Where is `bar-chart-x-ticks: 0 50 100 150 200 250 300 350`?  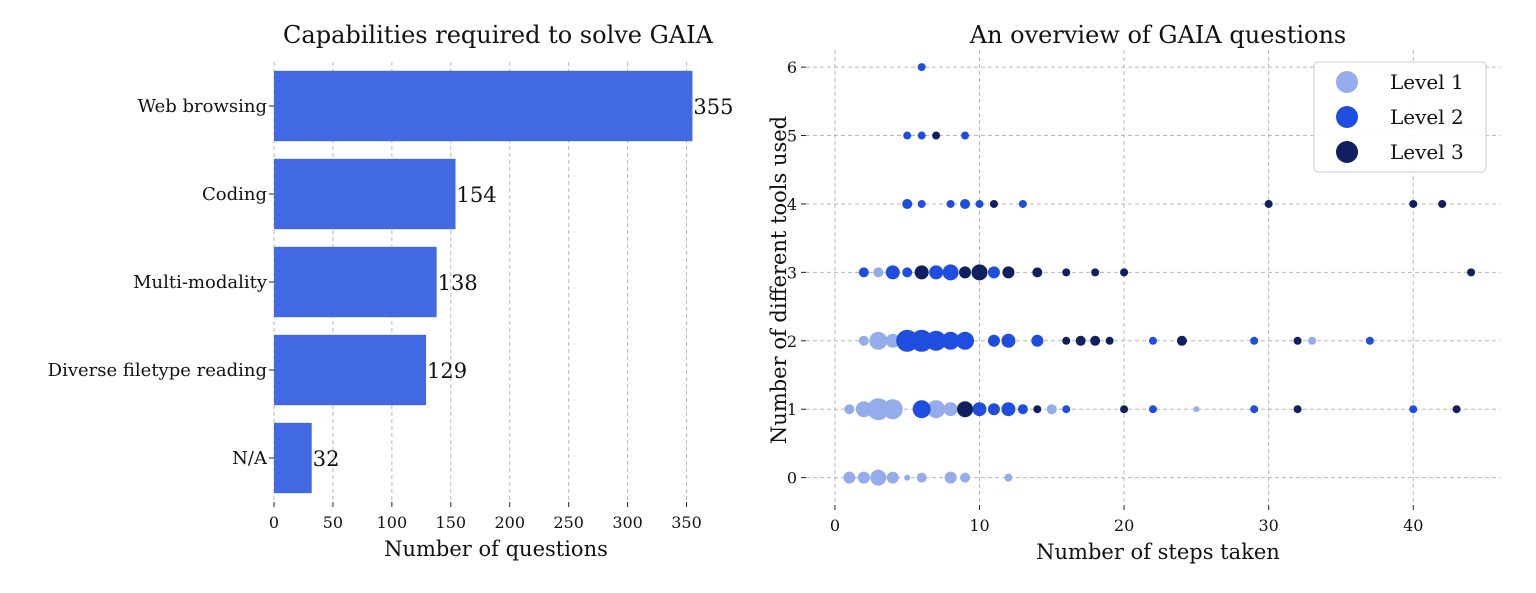
bar-chart-x-ticks: 0 50 100 150 200 250 300 350 is located at coordinates (485, 517).